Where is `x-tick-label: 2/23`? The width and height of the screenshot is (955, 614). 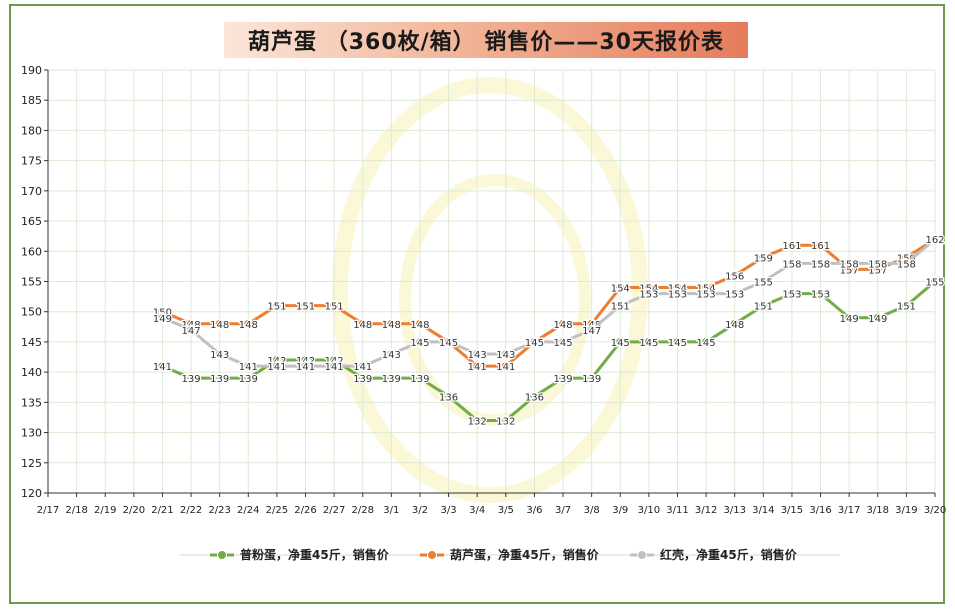
x-tick-label: 2/23 is located at coordinates (219, 510).